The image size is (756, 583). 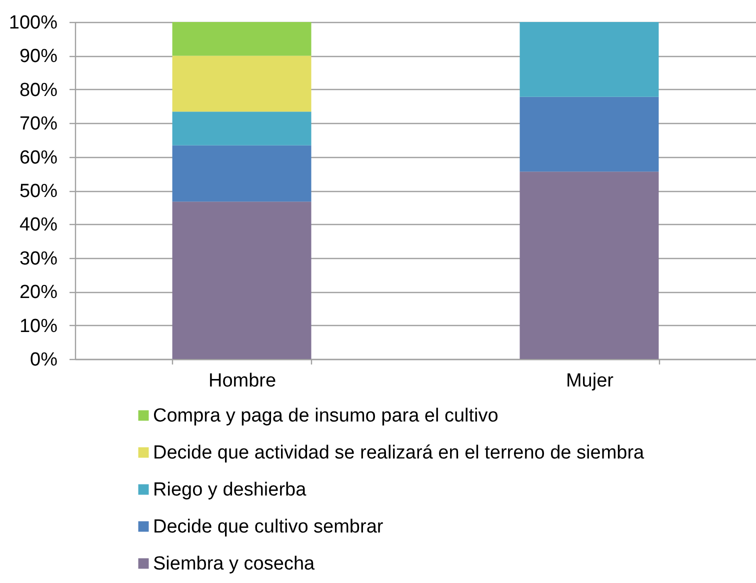 I want to click on y-tick-label: 90%, so click(x=38, y=57).